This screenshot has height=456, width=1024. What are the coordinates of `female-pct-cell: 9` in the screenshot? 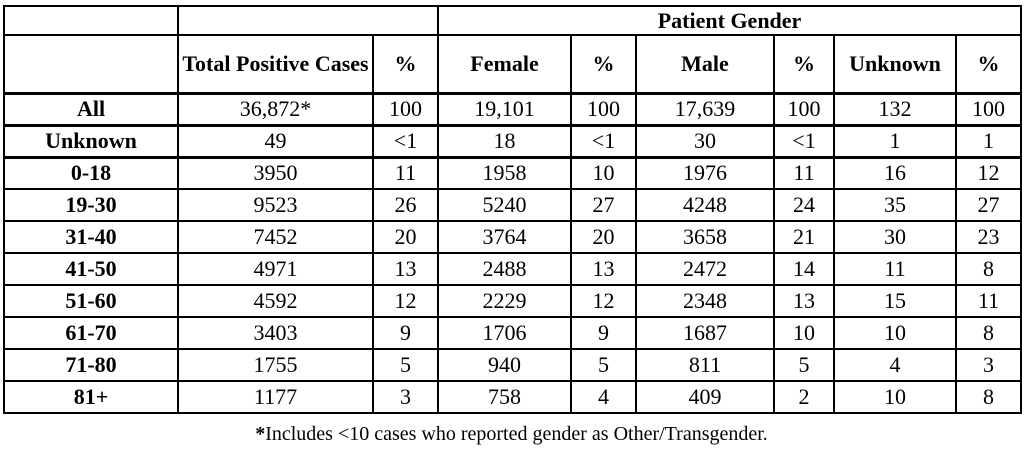 It's located at (603, 333).